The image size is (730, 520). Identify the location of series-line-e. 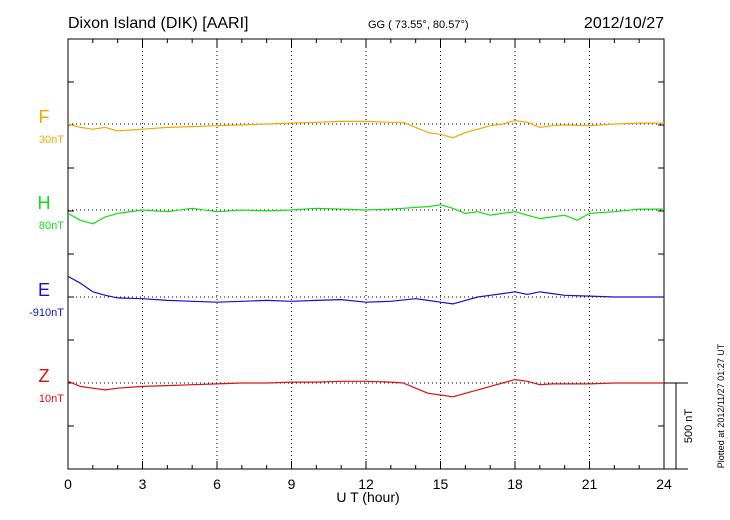
(365, 290).